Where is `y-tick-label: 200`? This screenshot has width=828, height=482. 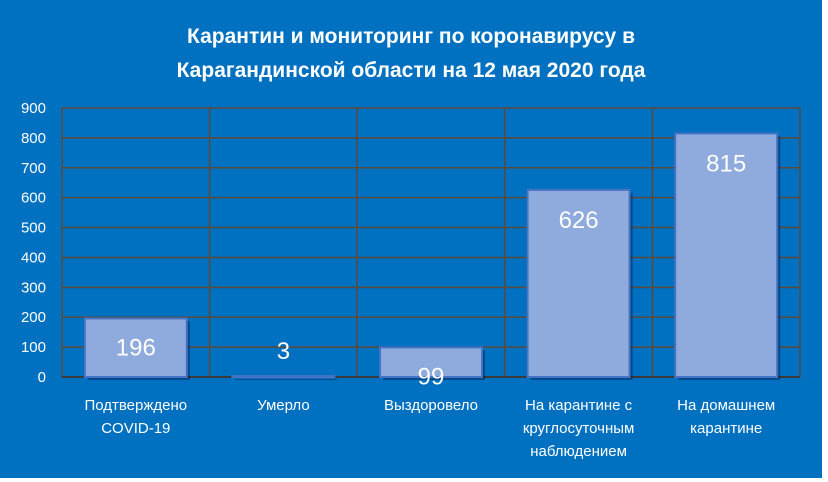
y-tick-label: 200 is located at coordinates (33, 317).